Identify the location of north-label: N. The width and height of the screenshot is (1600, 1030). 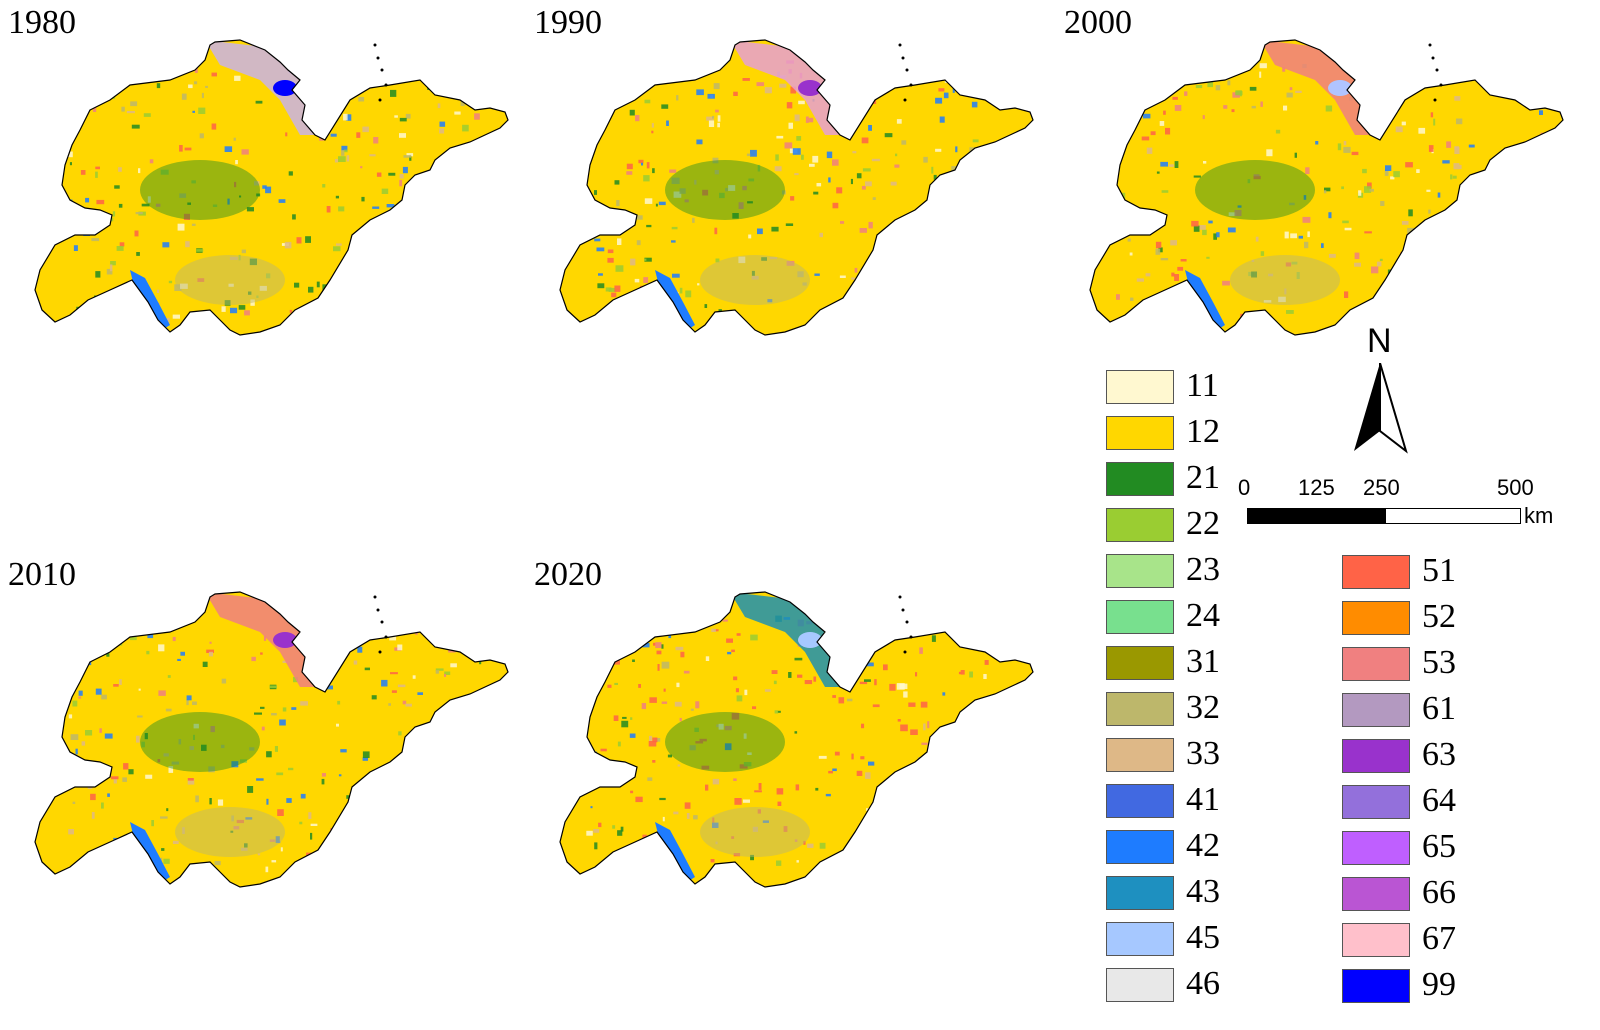
(1379, 341).